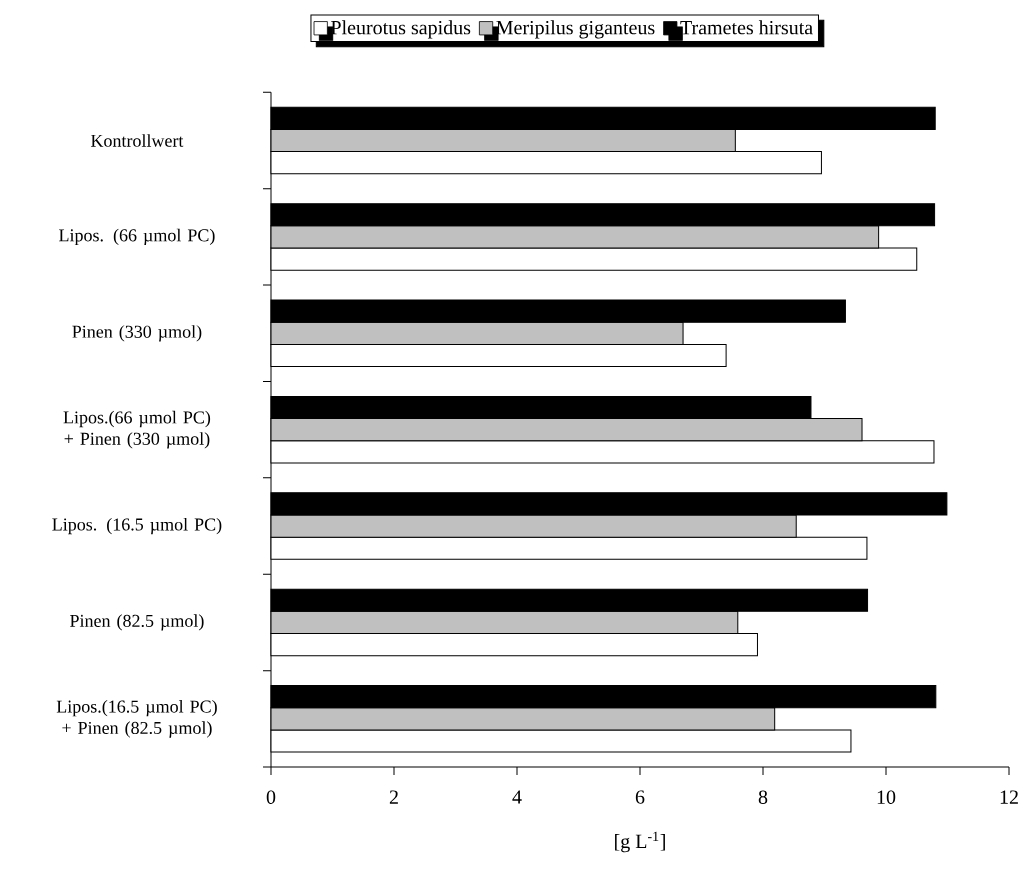  I want to click on y-tick-label: Pinen (82.5 µmol), so click(137, 622).